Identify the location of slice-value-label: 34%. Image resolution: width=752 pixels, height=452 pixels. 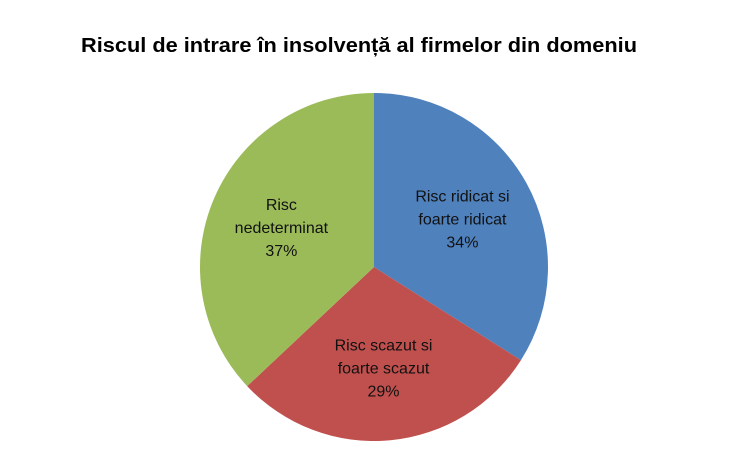
(462, 242).